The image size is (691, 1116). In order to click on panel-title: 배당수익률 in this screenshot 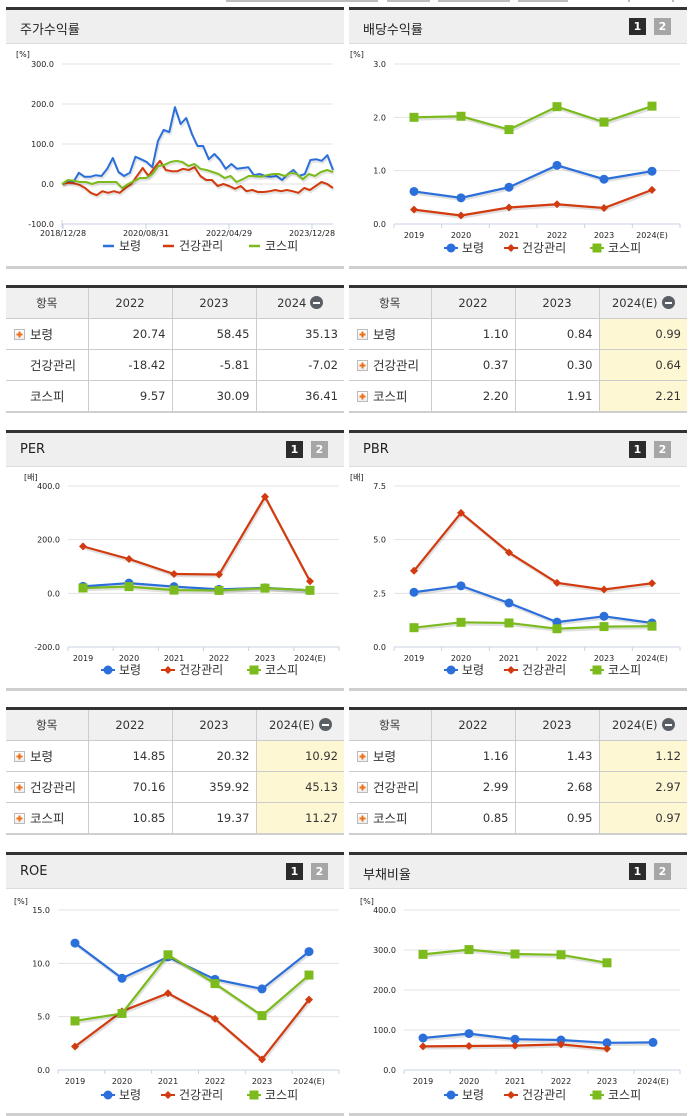, I will do `click(393, 30)`.